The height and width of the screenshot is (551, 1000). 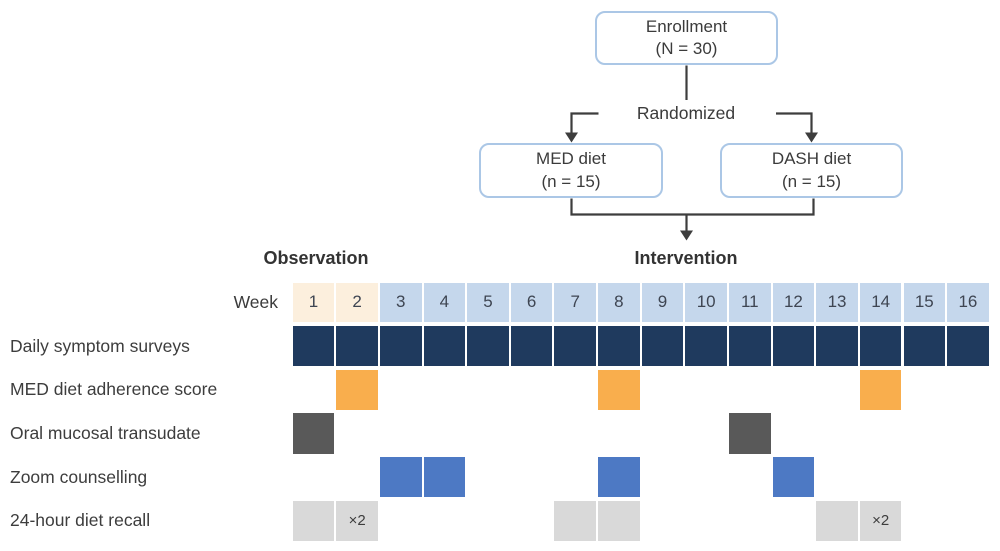 I want to click on week-header-cell: 2, so click(x=357, y=302).